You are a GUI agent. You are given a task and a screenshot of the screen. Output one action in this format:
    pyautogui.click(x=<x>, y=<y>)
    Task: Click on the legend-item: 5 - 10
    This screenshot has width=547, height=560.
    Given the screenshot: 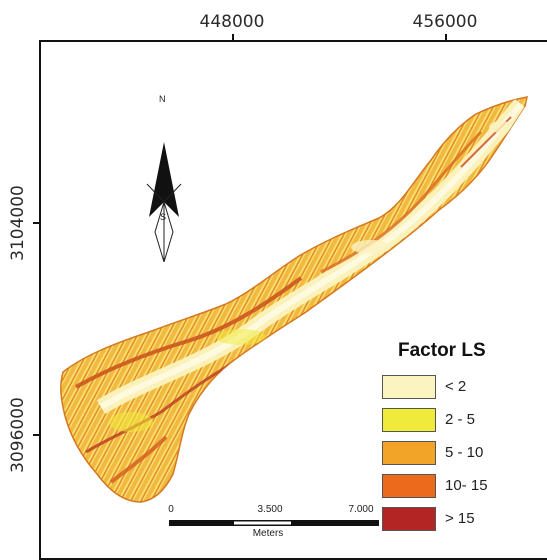 What is the action you would take?
    pyautogui.click(x=457, y=452)
    